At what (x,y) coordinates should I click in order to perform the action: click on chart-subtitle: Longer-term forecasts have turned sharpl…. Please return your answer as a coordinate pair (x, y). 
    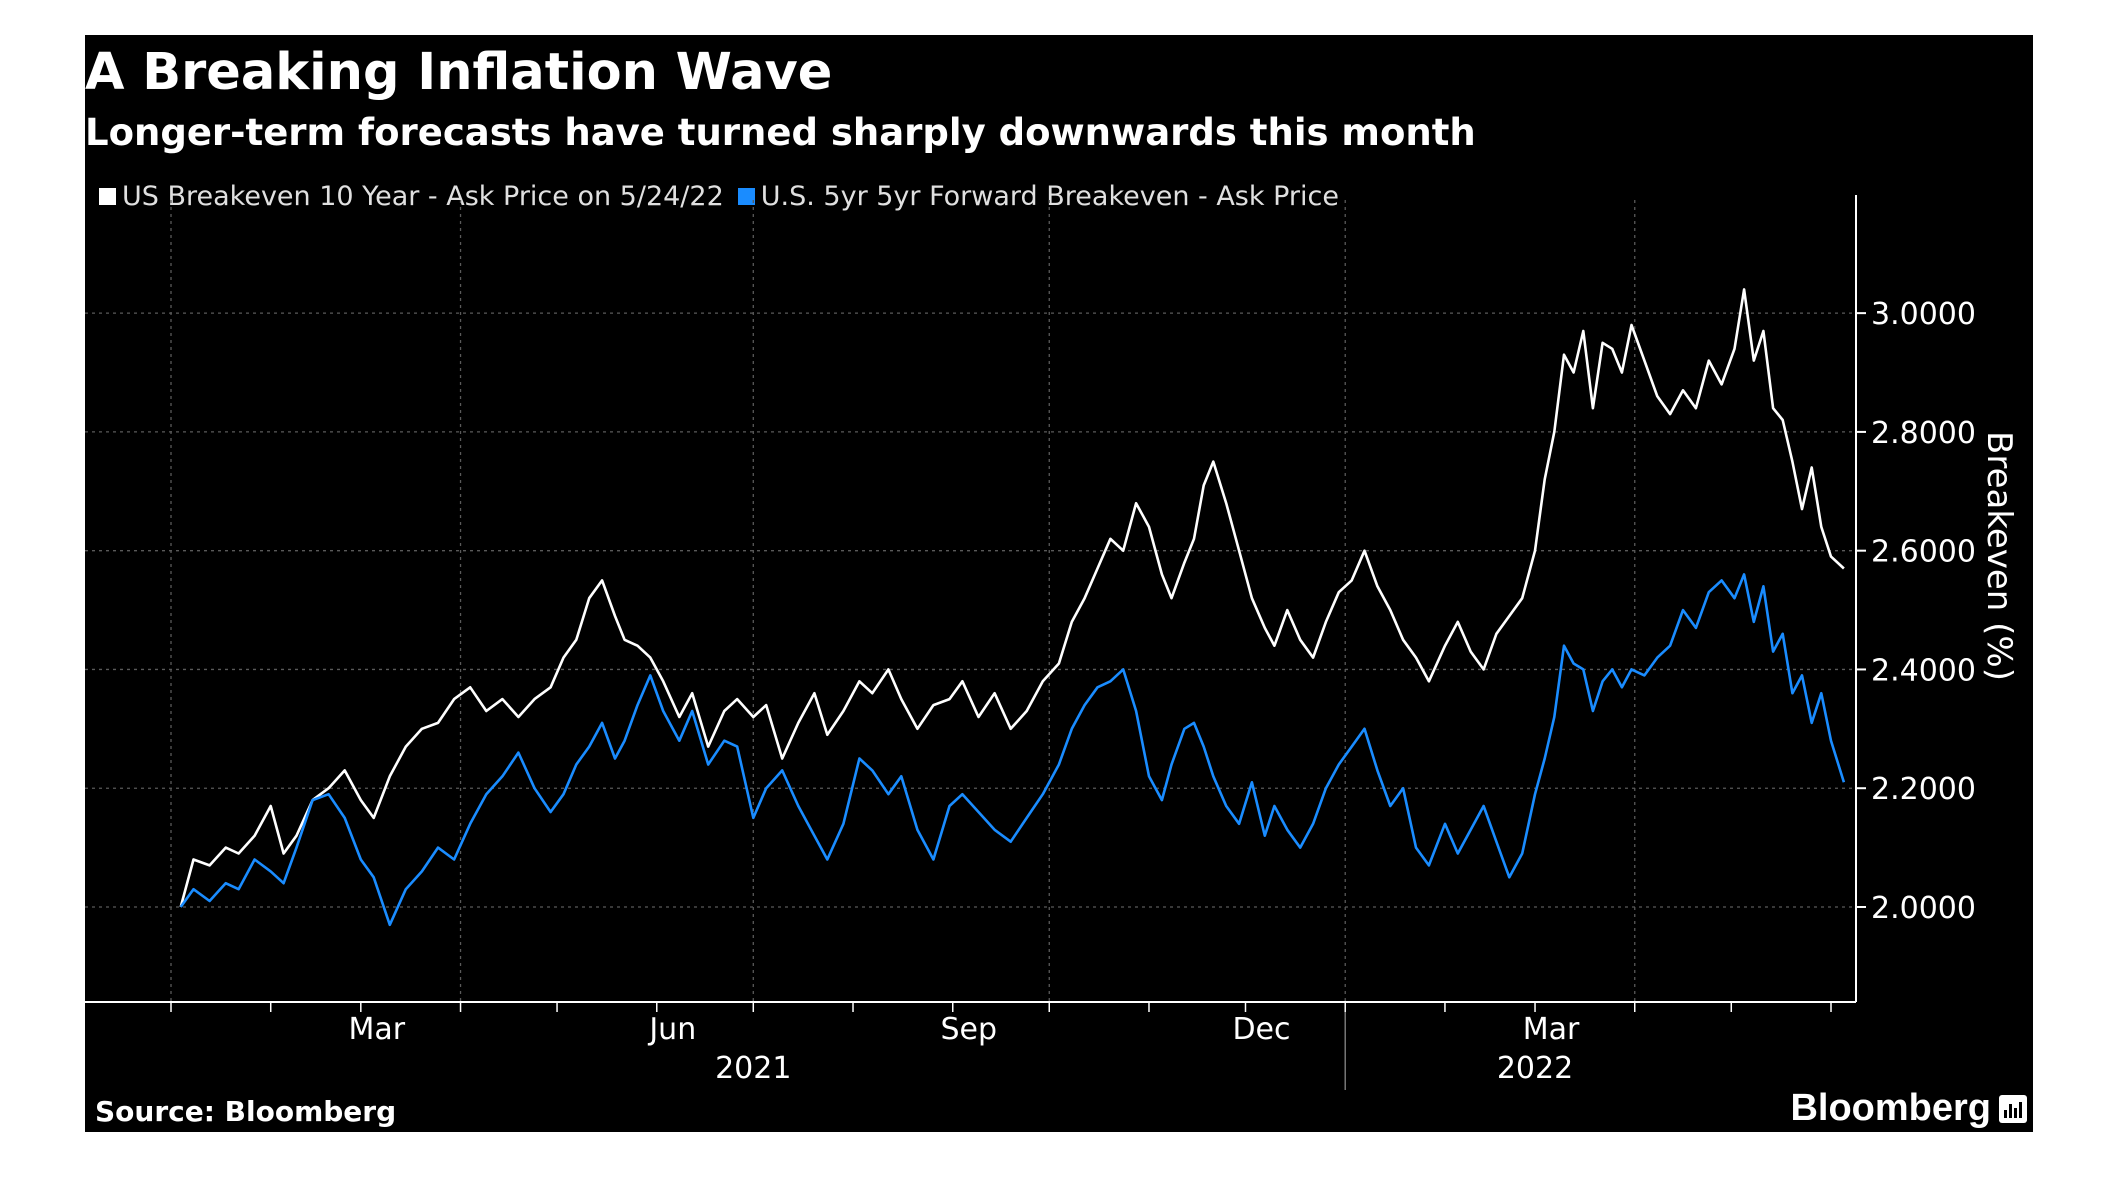
    Looking at the image, I should click on (780, 132).